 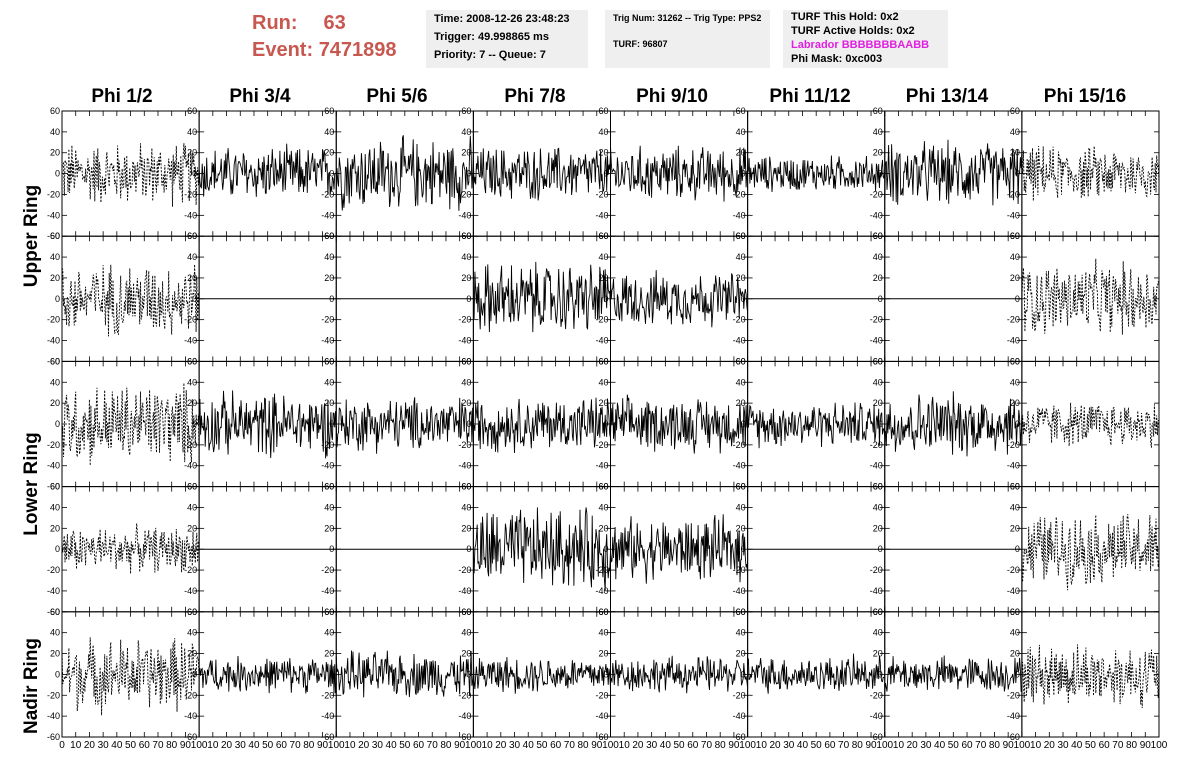 What do you see at coordinates (122, 96) in the screenshot?
I see `col-title-phi-1-2: Phi 1/2` at bounding box center [122, 96].